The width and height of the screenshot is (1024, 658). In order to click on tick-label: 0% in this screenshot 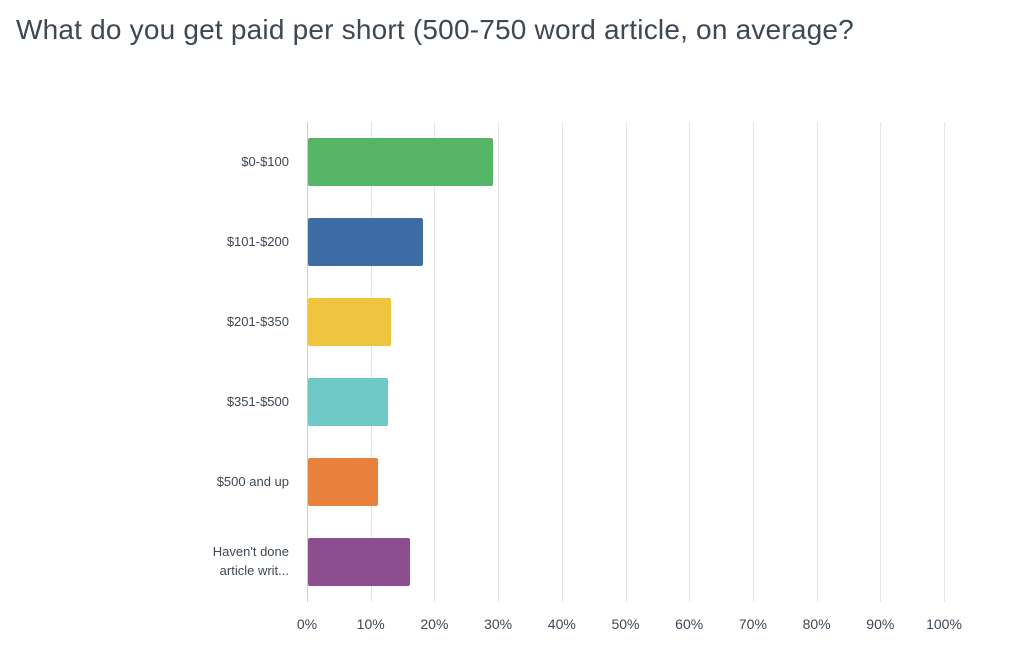, I will do `click(307, 624)`.